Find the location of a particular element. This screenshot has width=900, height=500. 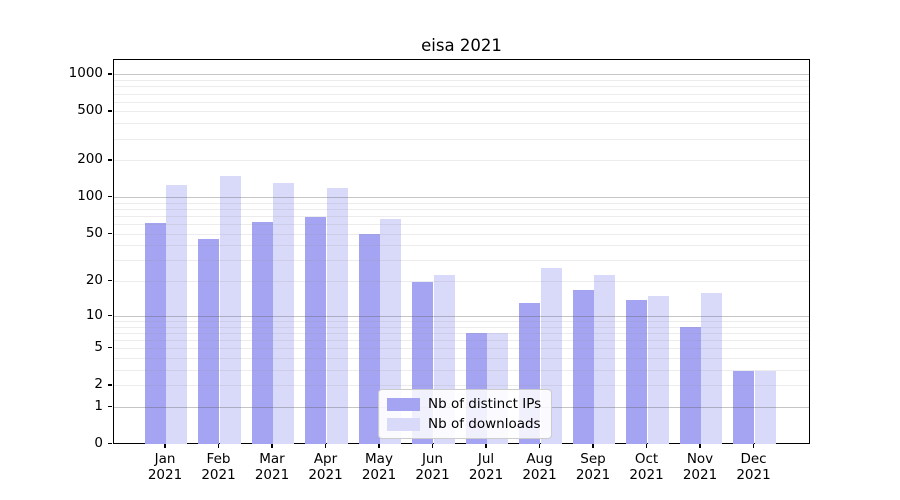

bar-downloads-apr is located at coordinates (337, 316).